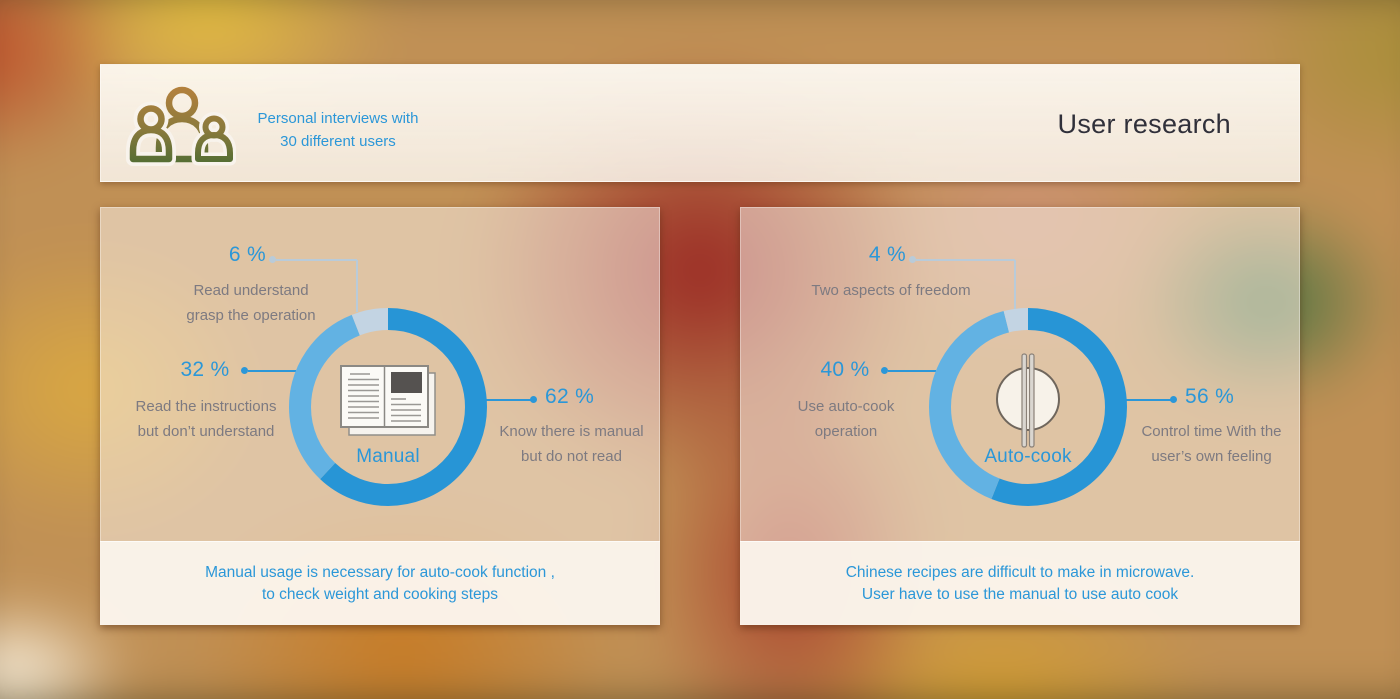  What do you see at coordinates (181, 126) in the screenshot?
I see `people-group-icon` at bounding box center [181, 126].